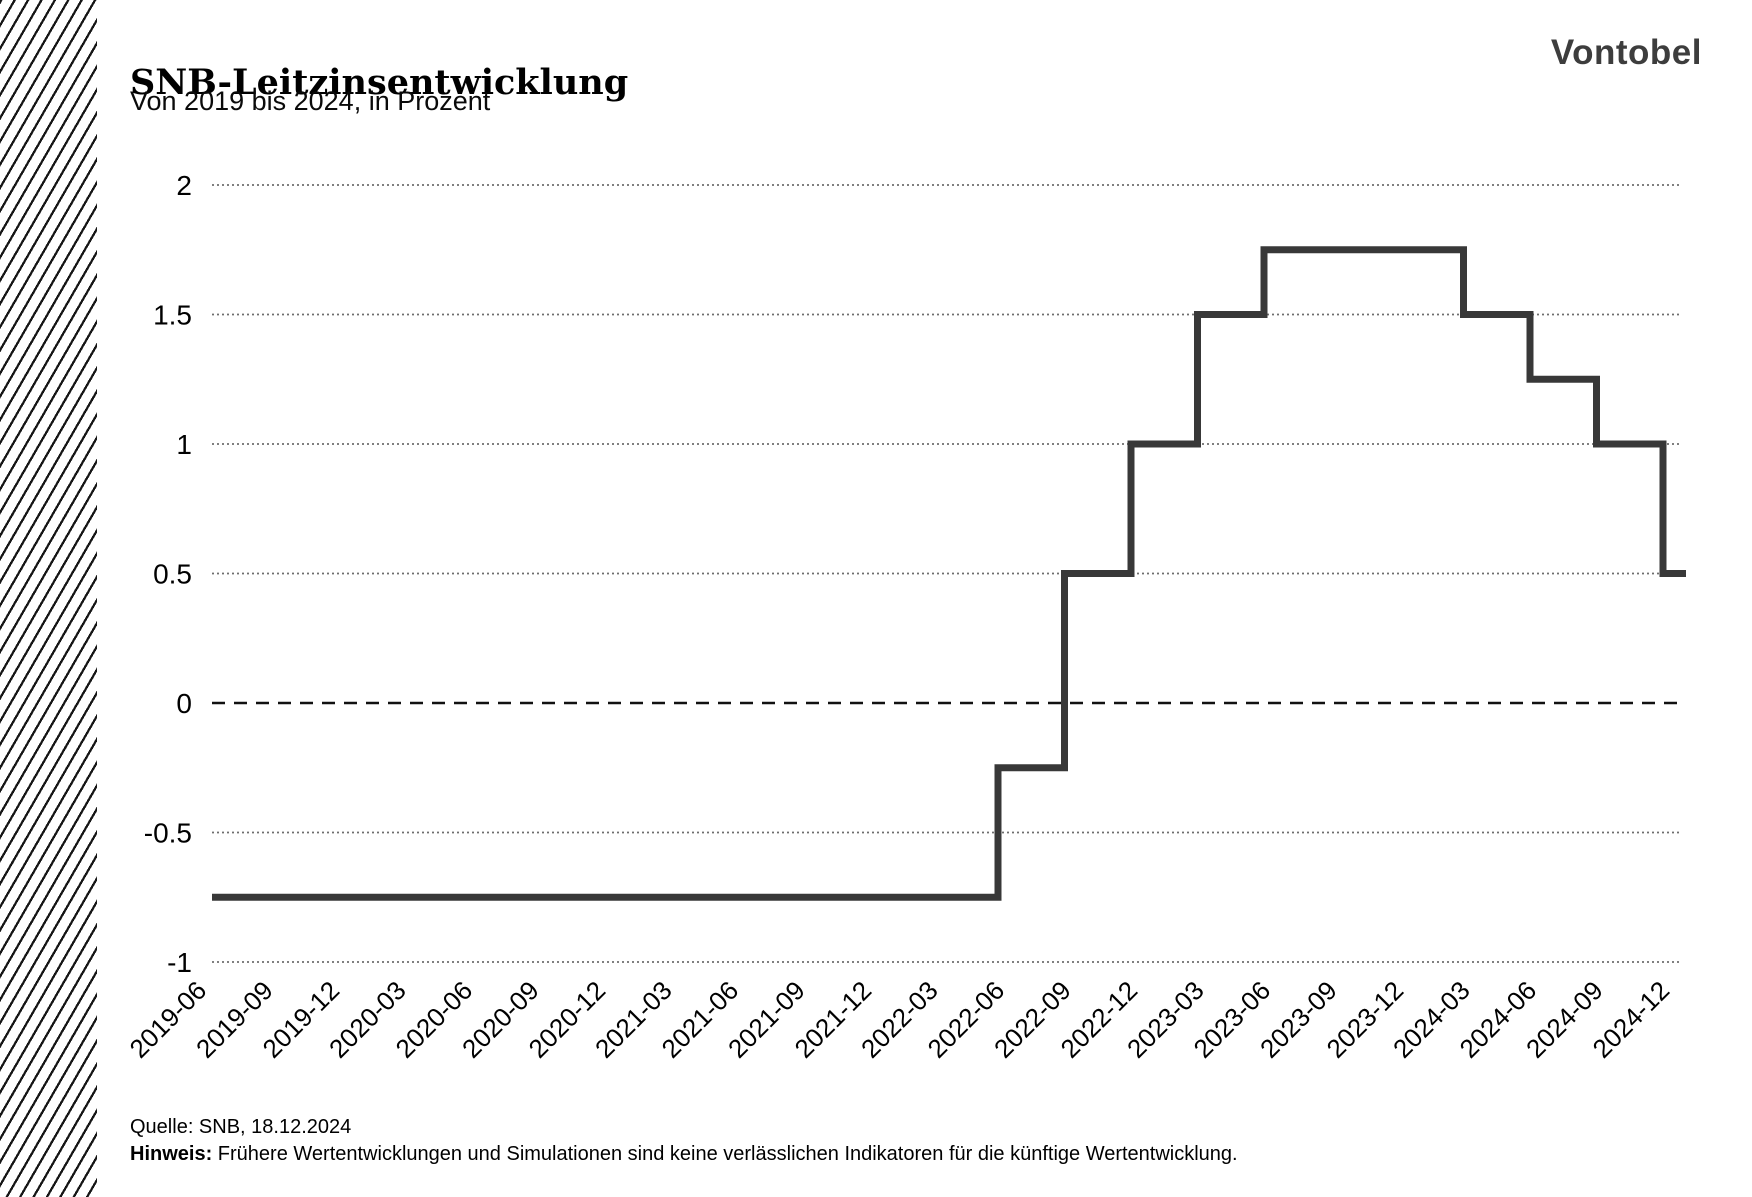 The image size is (1752, 1197). What do you see at coordinates (184, 703) in the screenshot?
I see `y-tick-label: 0` at bounding box center [184, 703].